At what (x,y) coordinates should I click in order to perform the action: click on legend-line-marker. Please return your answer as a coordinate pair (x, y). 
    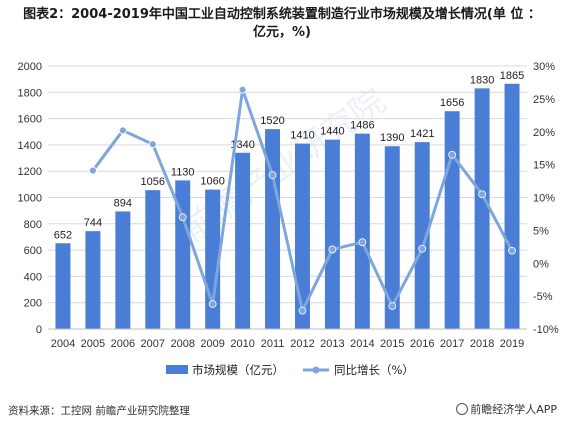
    Looking at the image, I should click on (316, 370).